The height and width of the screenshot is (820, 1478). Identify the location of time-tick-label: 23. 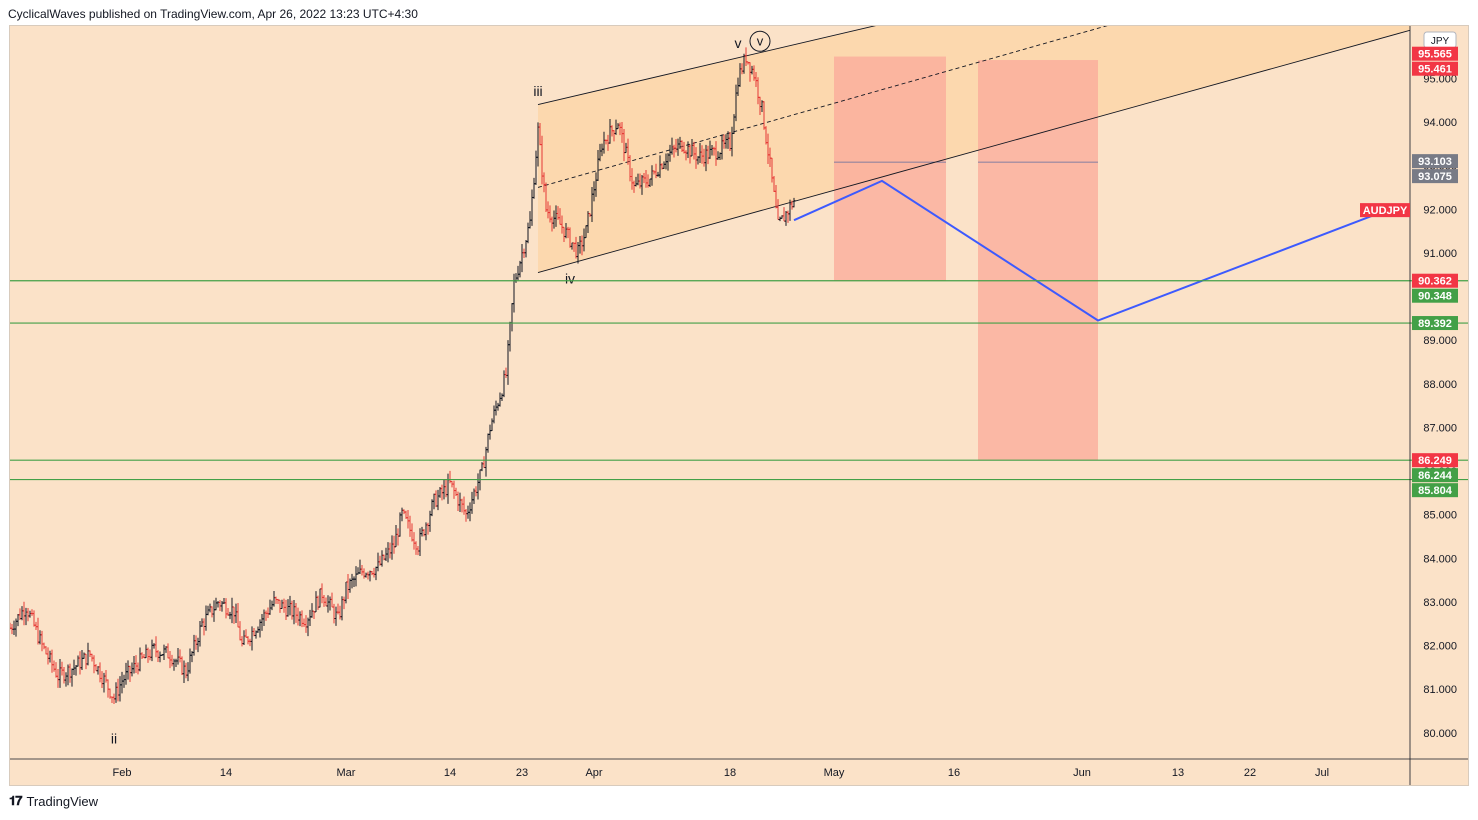
(522, 773).